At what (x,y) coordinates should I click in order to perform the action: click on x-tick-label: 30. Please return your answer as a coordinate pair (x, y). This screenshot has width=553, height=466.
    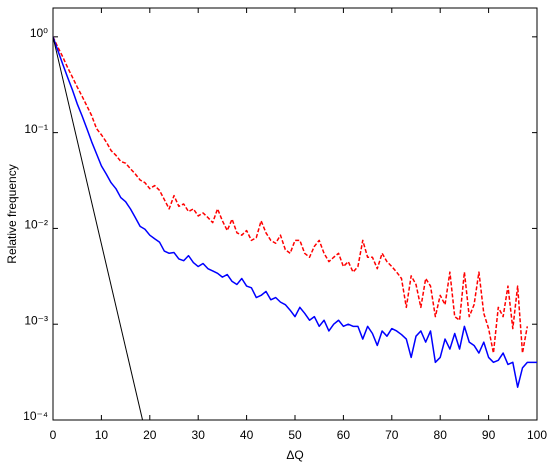
    Looking at the image, I should click on (199, 435).